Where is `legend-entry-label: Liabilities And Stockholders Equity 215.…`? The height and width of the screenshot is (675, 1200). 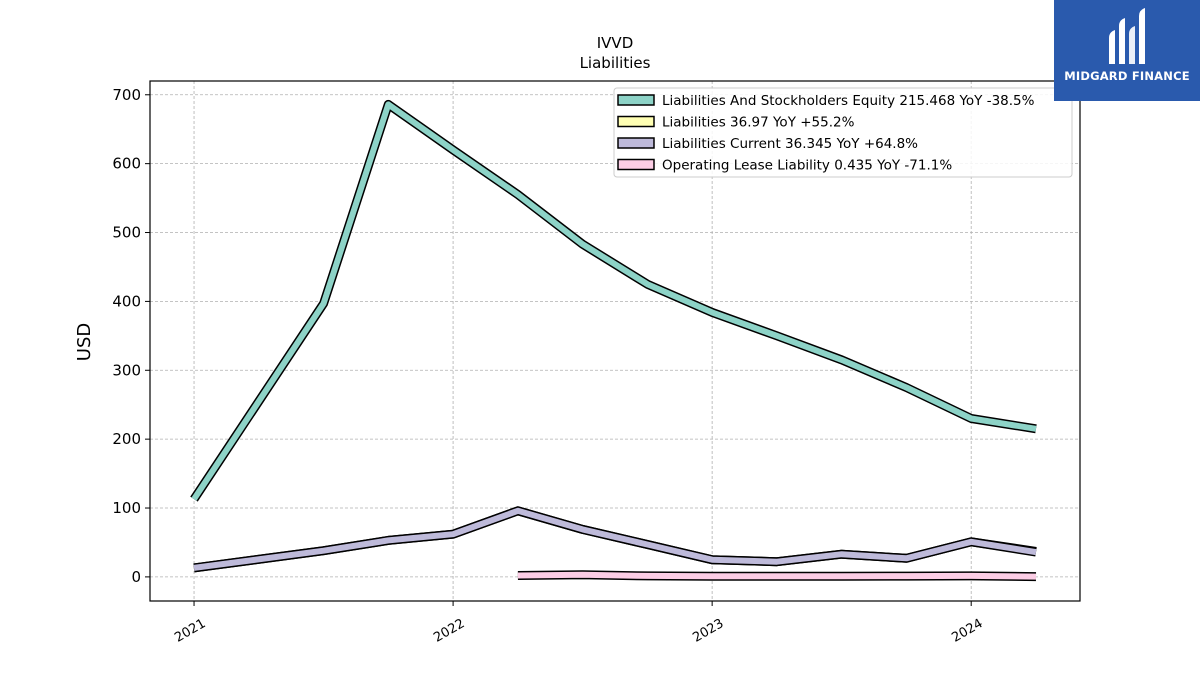
legend-entry-label: Liabilities And Stockholders Equity 215.… is located at coordinates (848, 101).